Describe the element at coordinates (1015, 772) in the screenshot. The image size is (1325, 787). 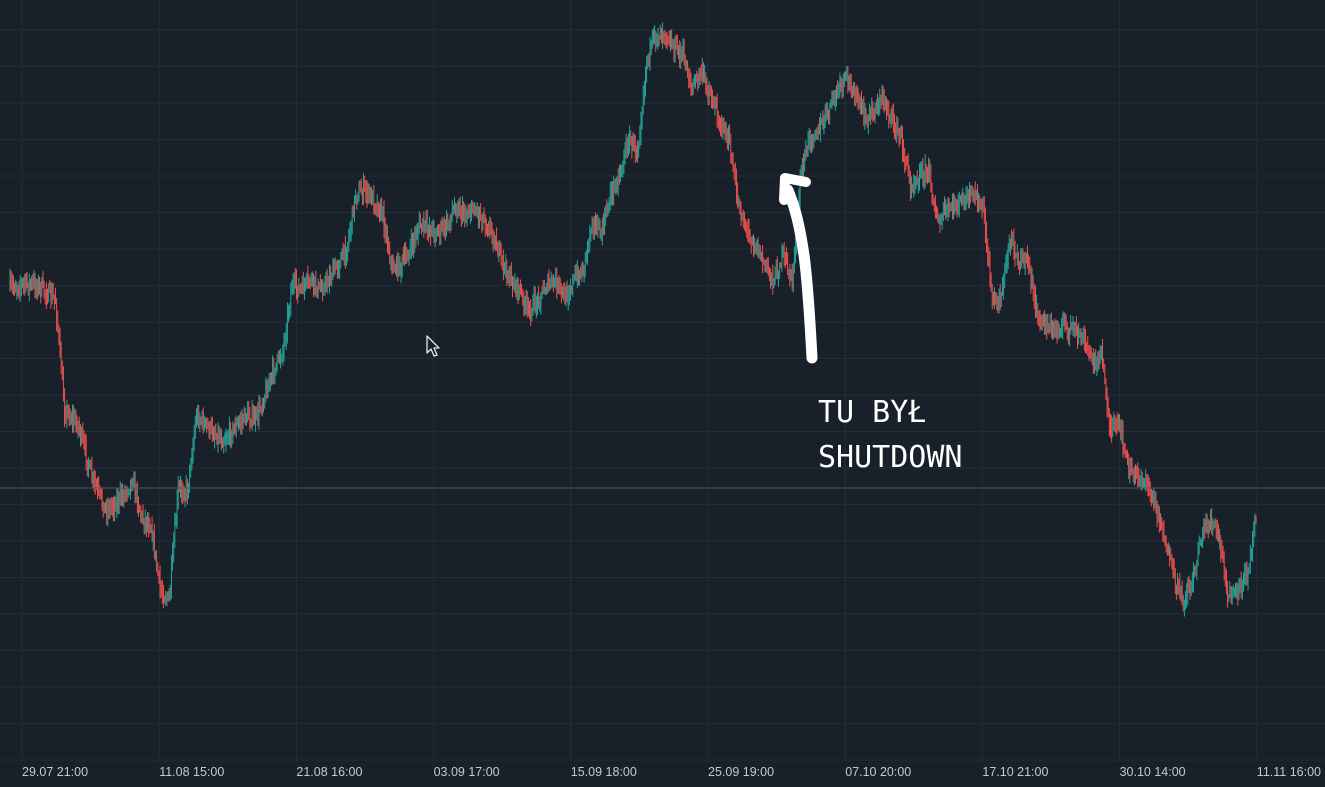
I see `x-tick-label: 17.10 21:00` at that location.